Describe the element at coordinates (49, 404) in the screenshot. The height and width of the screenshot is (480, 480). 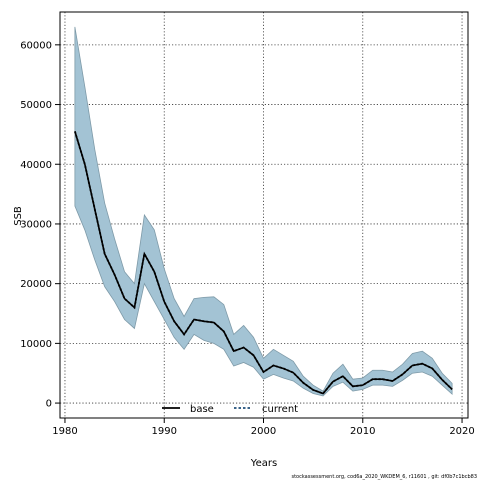
I see `y-tick-label: 0` at that location.